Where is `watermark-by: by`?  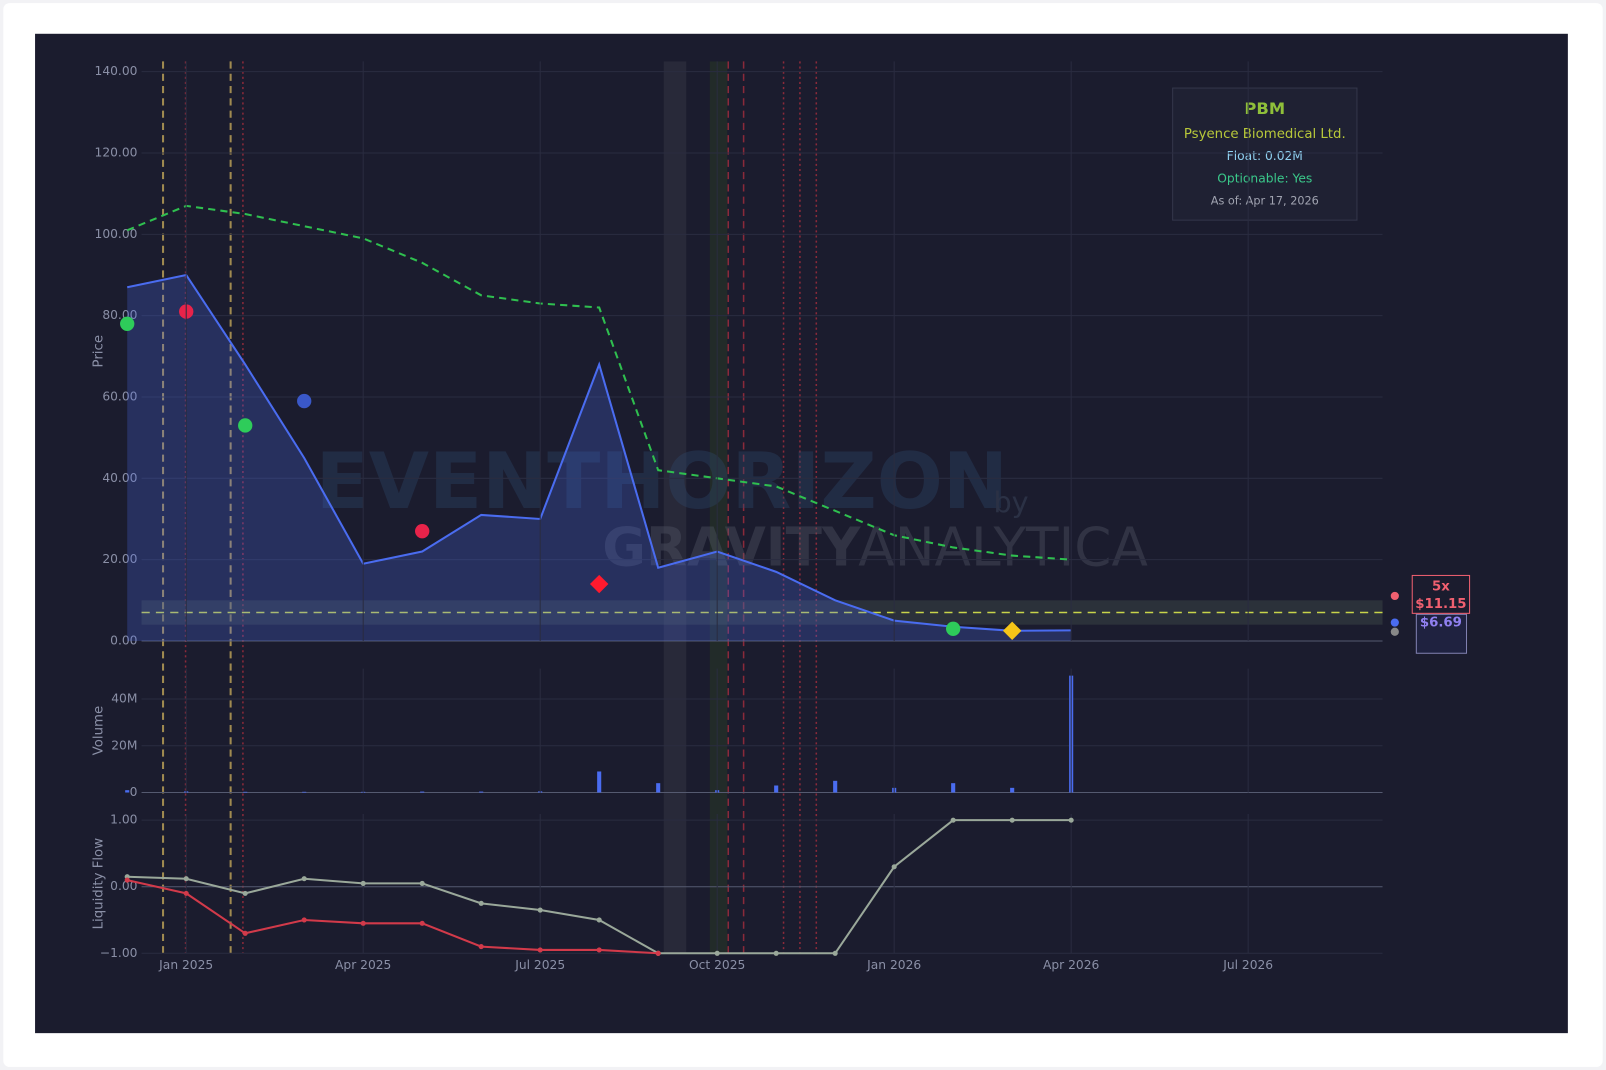
watermark-by: by is located at coordinates (1010, 502).